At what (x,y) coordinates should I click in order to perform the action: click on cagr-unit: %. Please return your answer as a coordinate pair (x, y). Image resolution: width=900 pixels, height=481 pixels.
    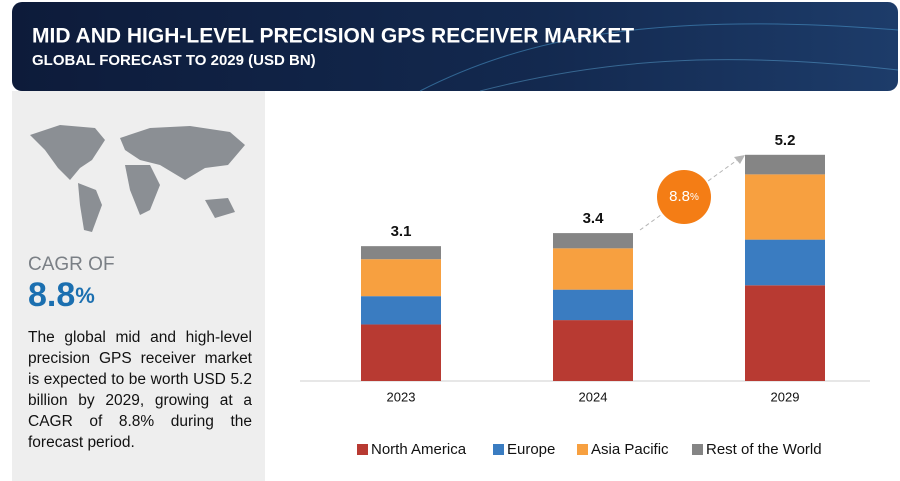
    Looking at the image, I should click on (85, 295).